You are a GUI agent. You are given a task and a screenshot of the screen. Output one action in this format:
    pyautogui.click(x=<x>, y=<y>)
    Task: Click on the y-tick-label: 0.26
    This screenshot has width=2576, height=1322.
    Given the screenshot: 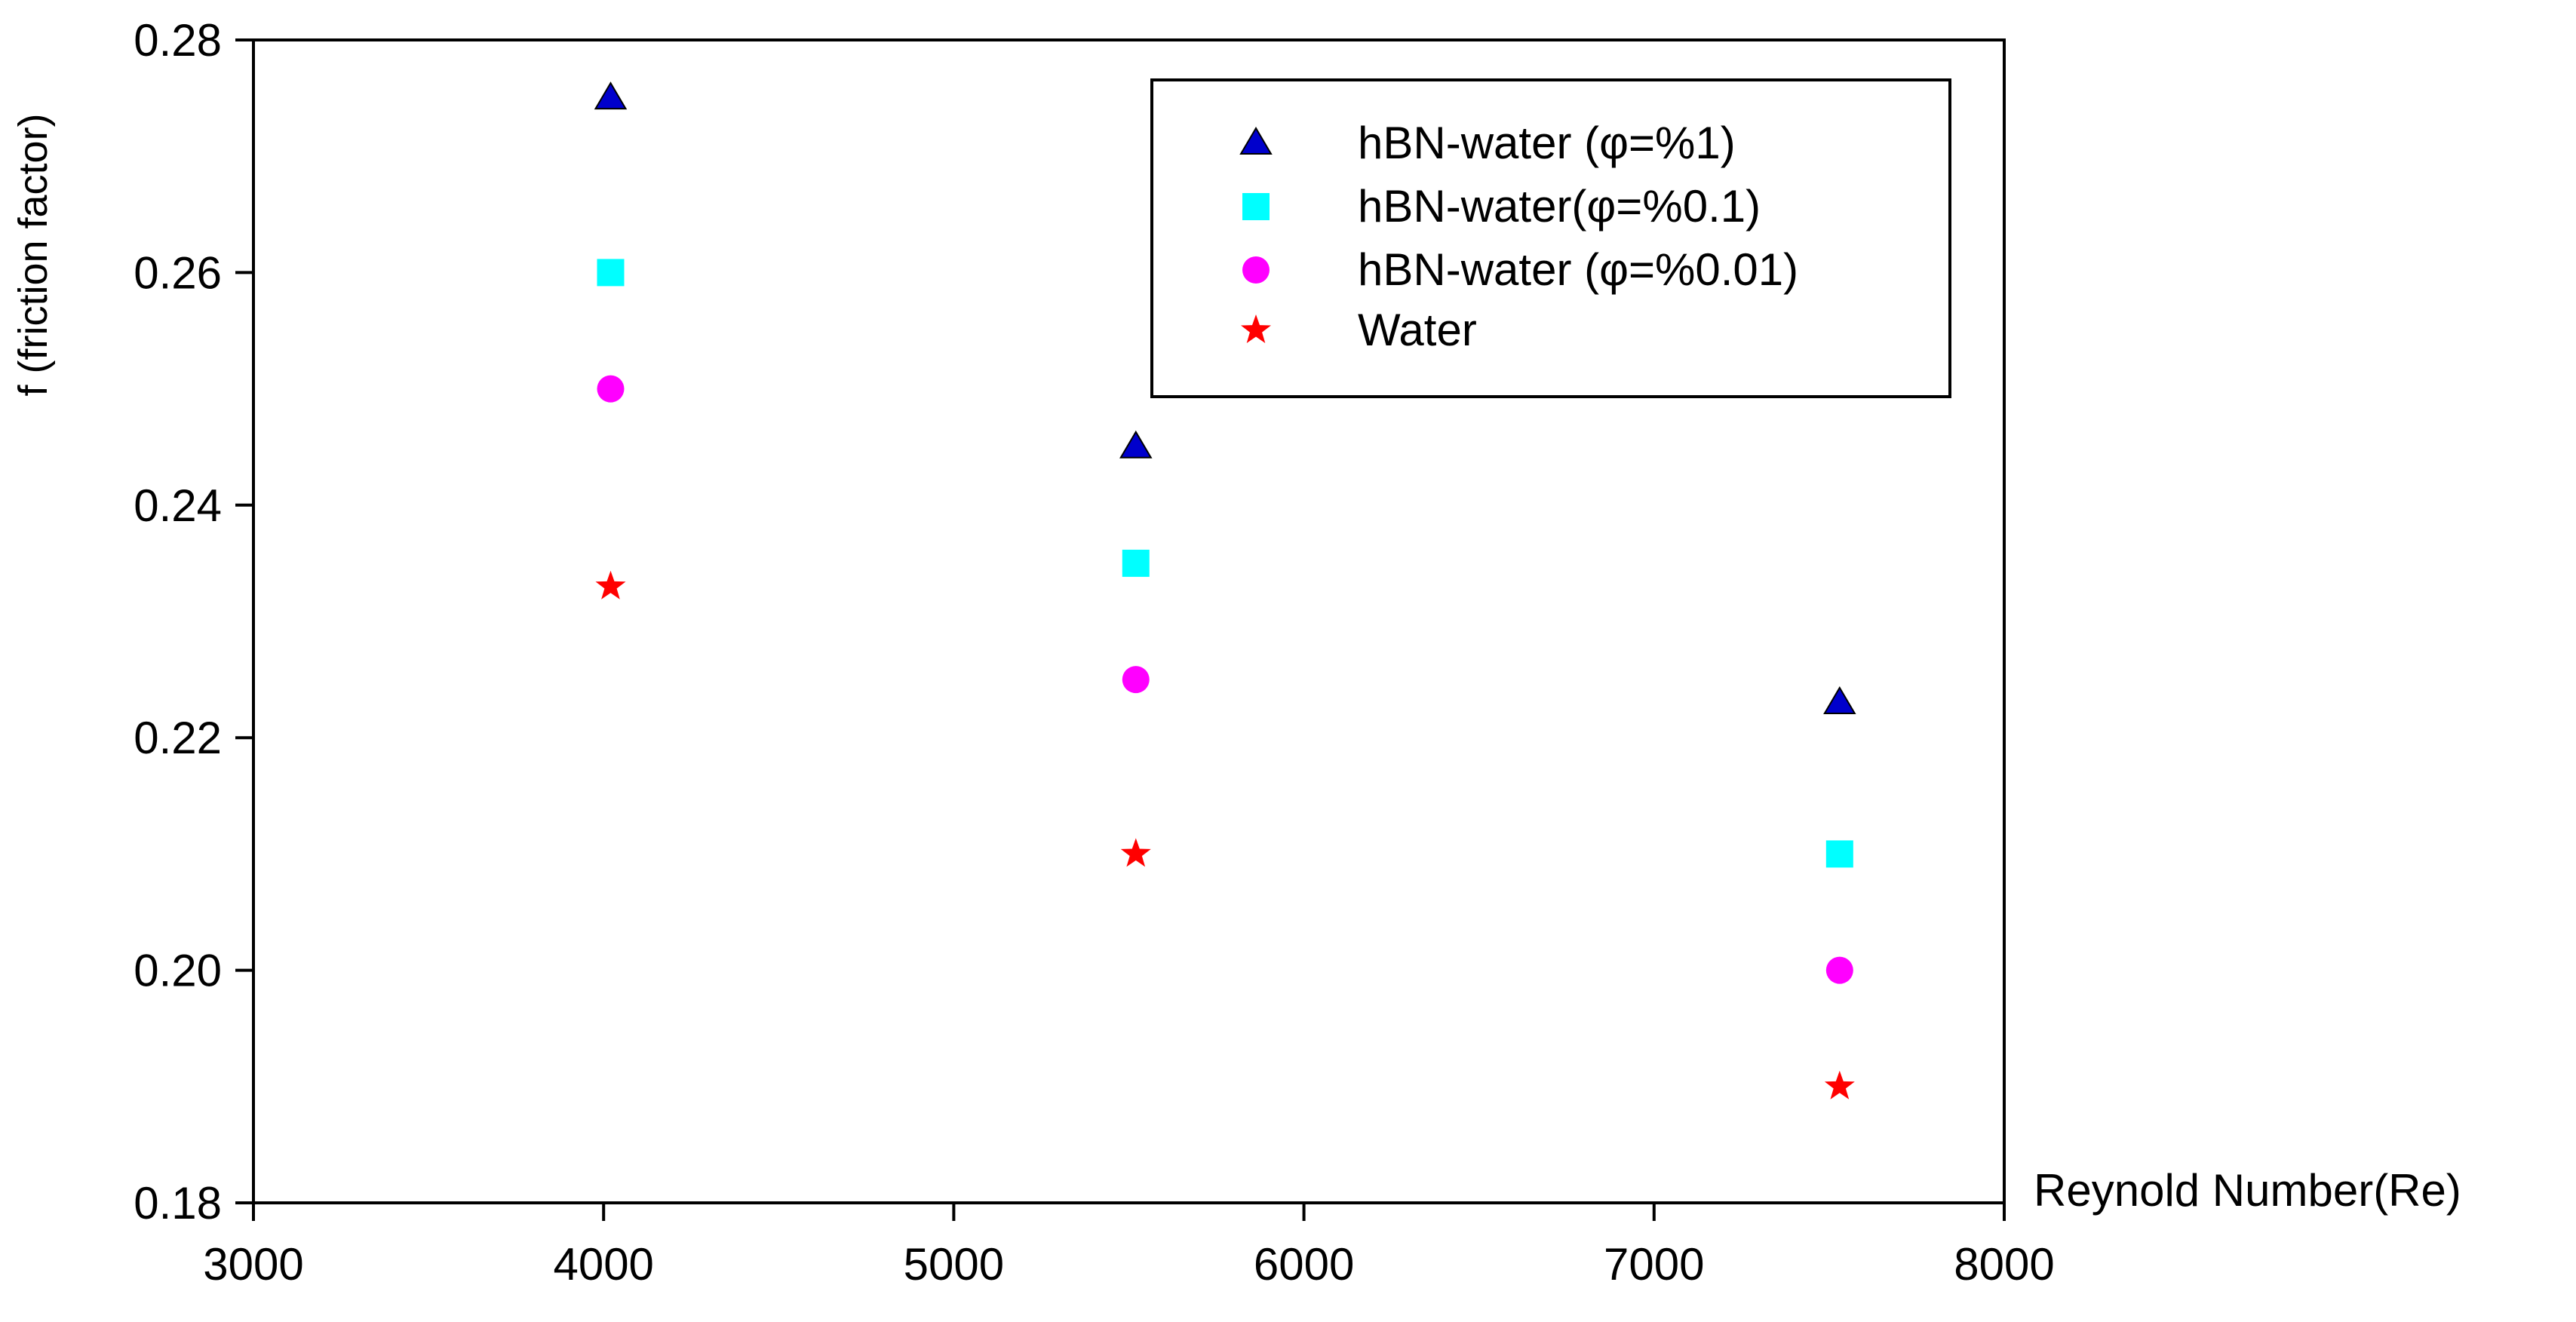 What is the action you would take?
    pyautogui.click(x=178, y=272)
    